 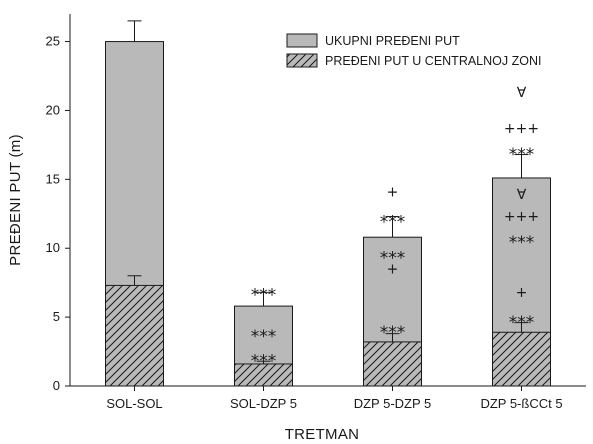 I want to click on y-axis-title: PREĐENI PUT (m), so click(x=15, y=200).